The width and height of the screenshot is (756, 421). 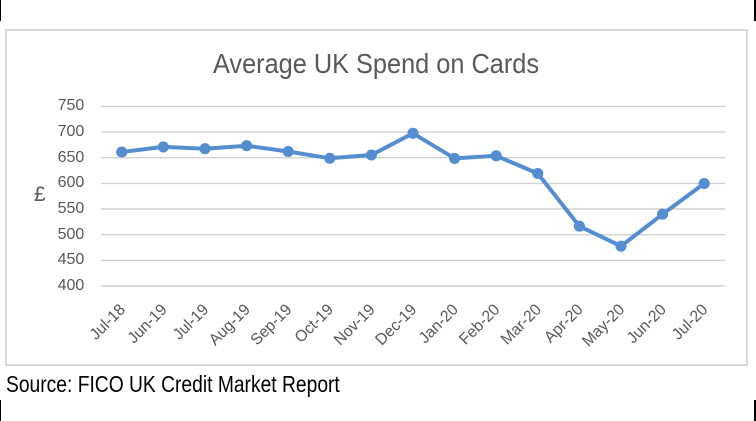 I want to click on svg-text: Jun-19, so click(x=148, y=324).